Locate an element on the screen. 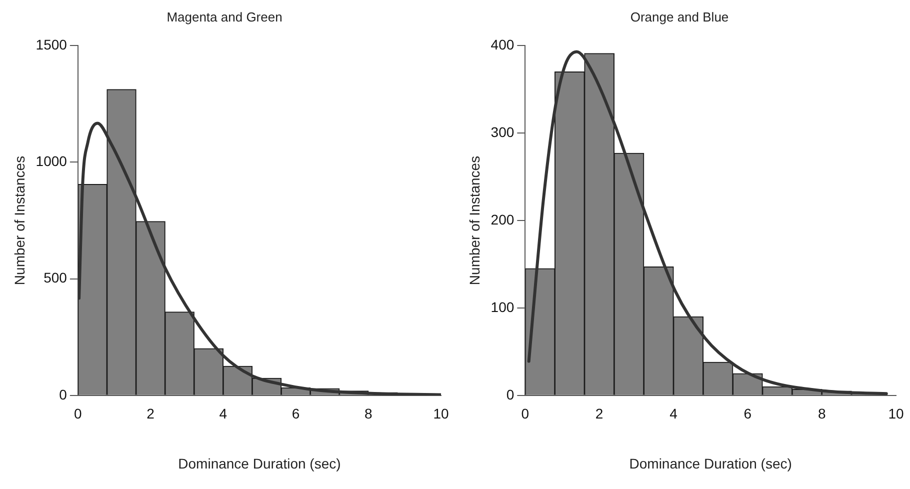 Image resolution: width=910 pixels, height=489 pixels. y-tick-label: 1000 is located at coordinates (52, 161).